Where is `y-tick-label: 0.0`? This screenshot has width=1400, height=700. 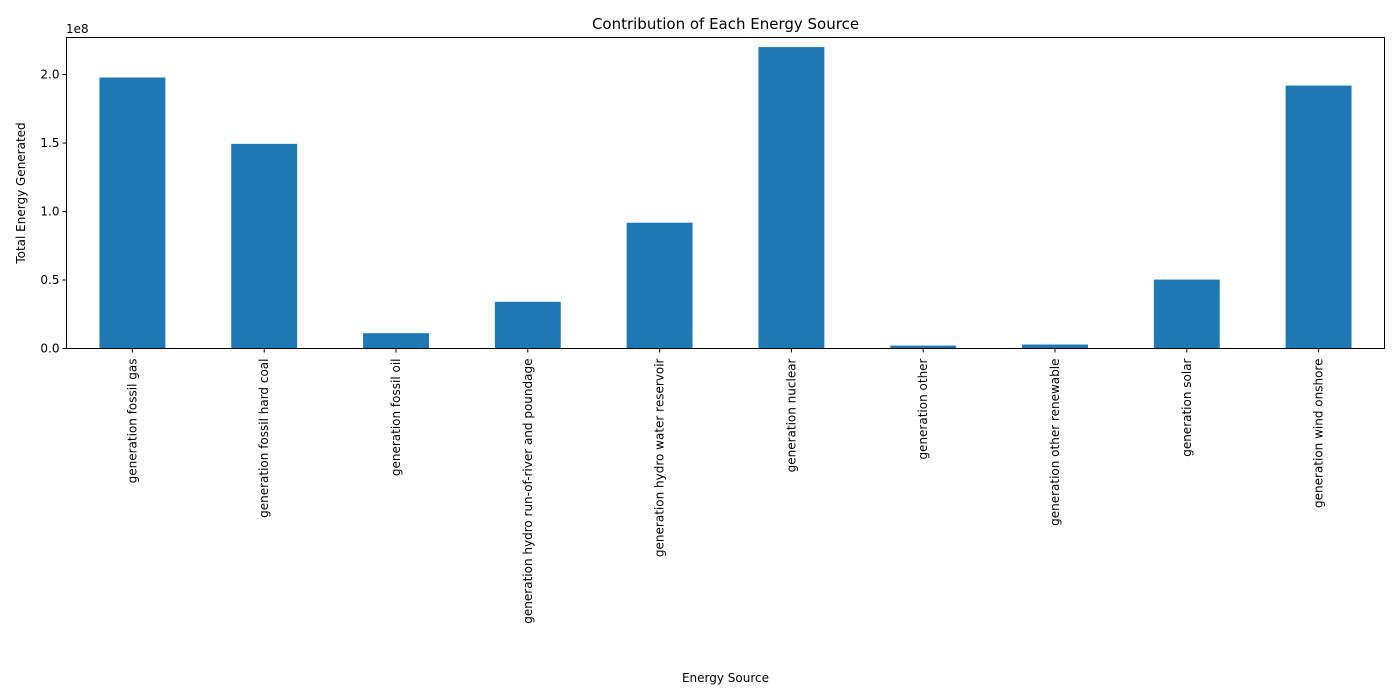
y-tick-label: 0.0 is located at coordinates (49, 349).